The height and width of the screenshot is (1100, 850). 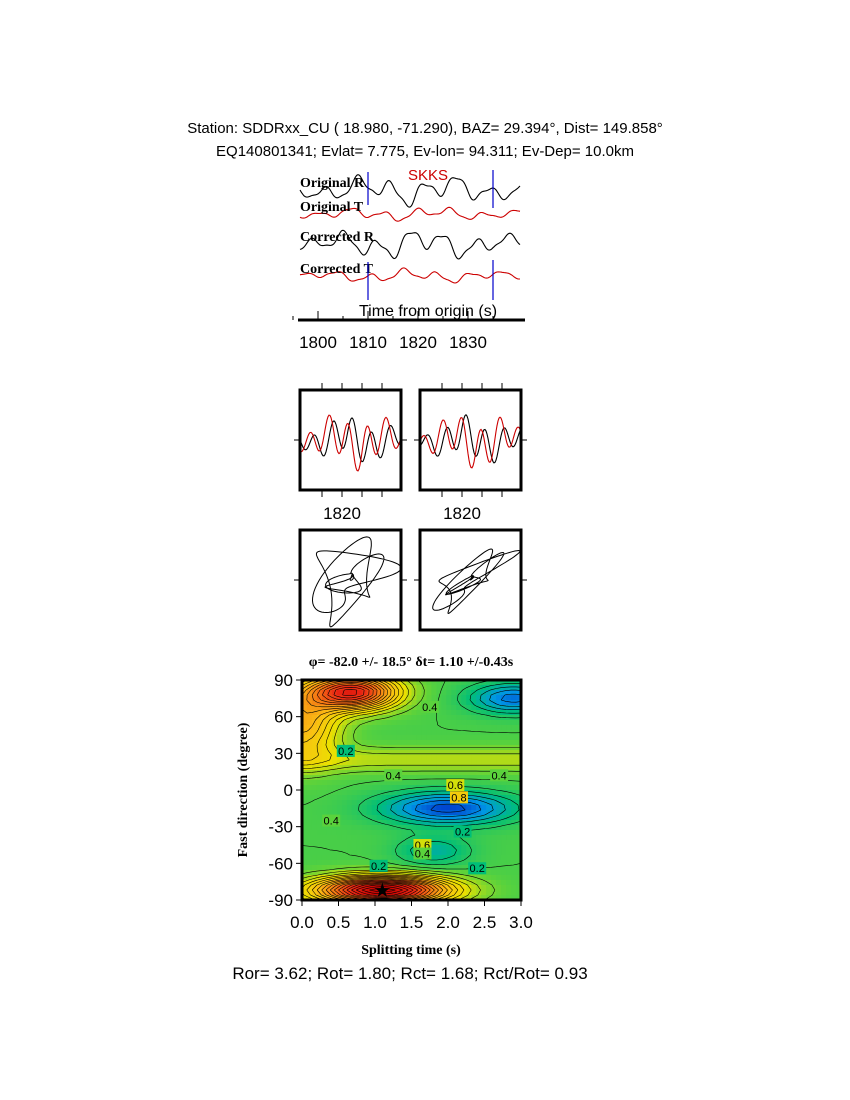 What do you see at coordinates (429, 708) in the screenshot?
I see `contour-label: 0.4` at bounding box center [429, 708].